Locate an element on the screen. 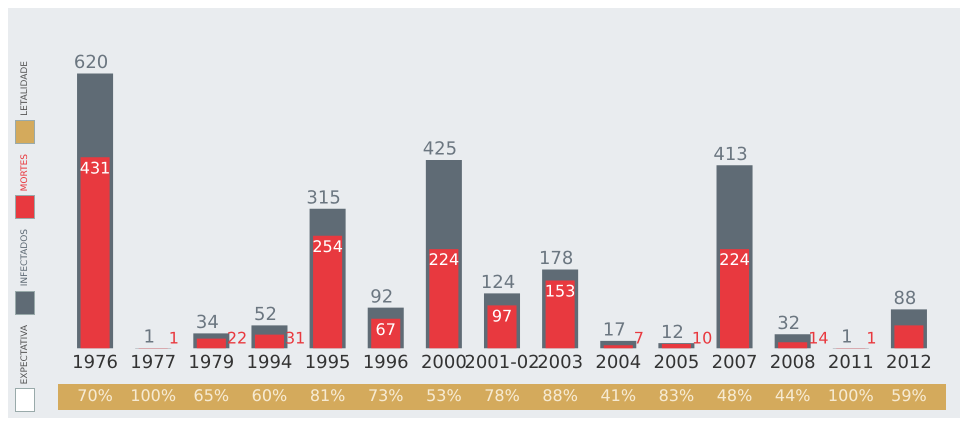 This screenshot has height=426, width=968. data-label: 97 is located at coordinates (502, 316).